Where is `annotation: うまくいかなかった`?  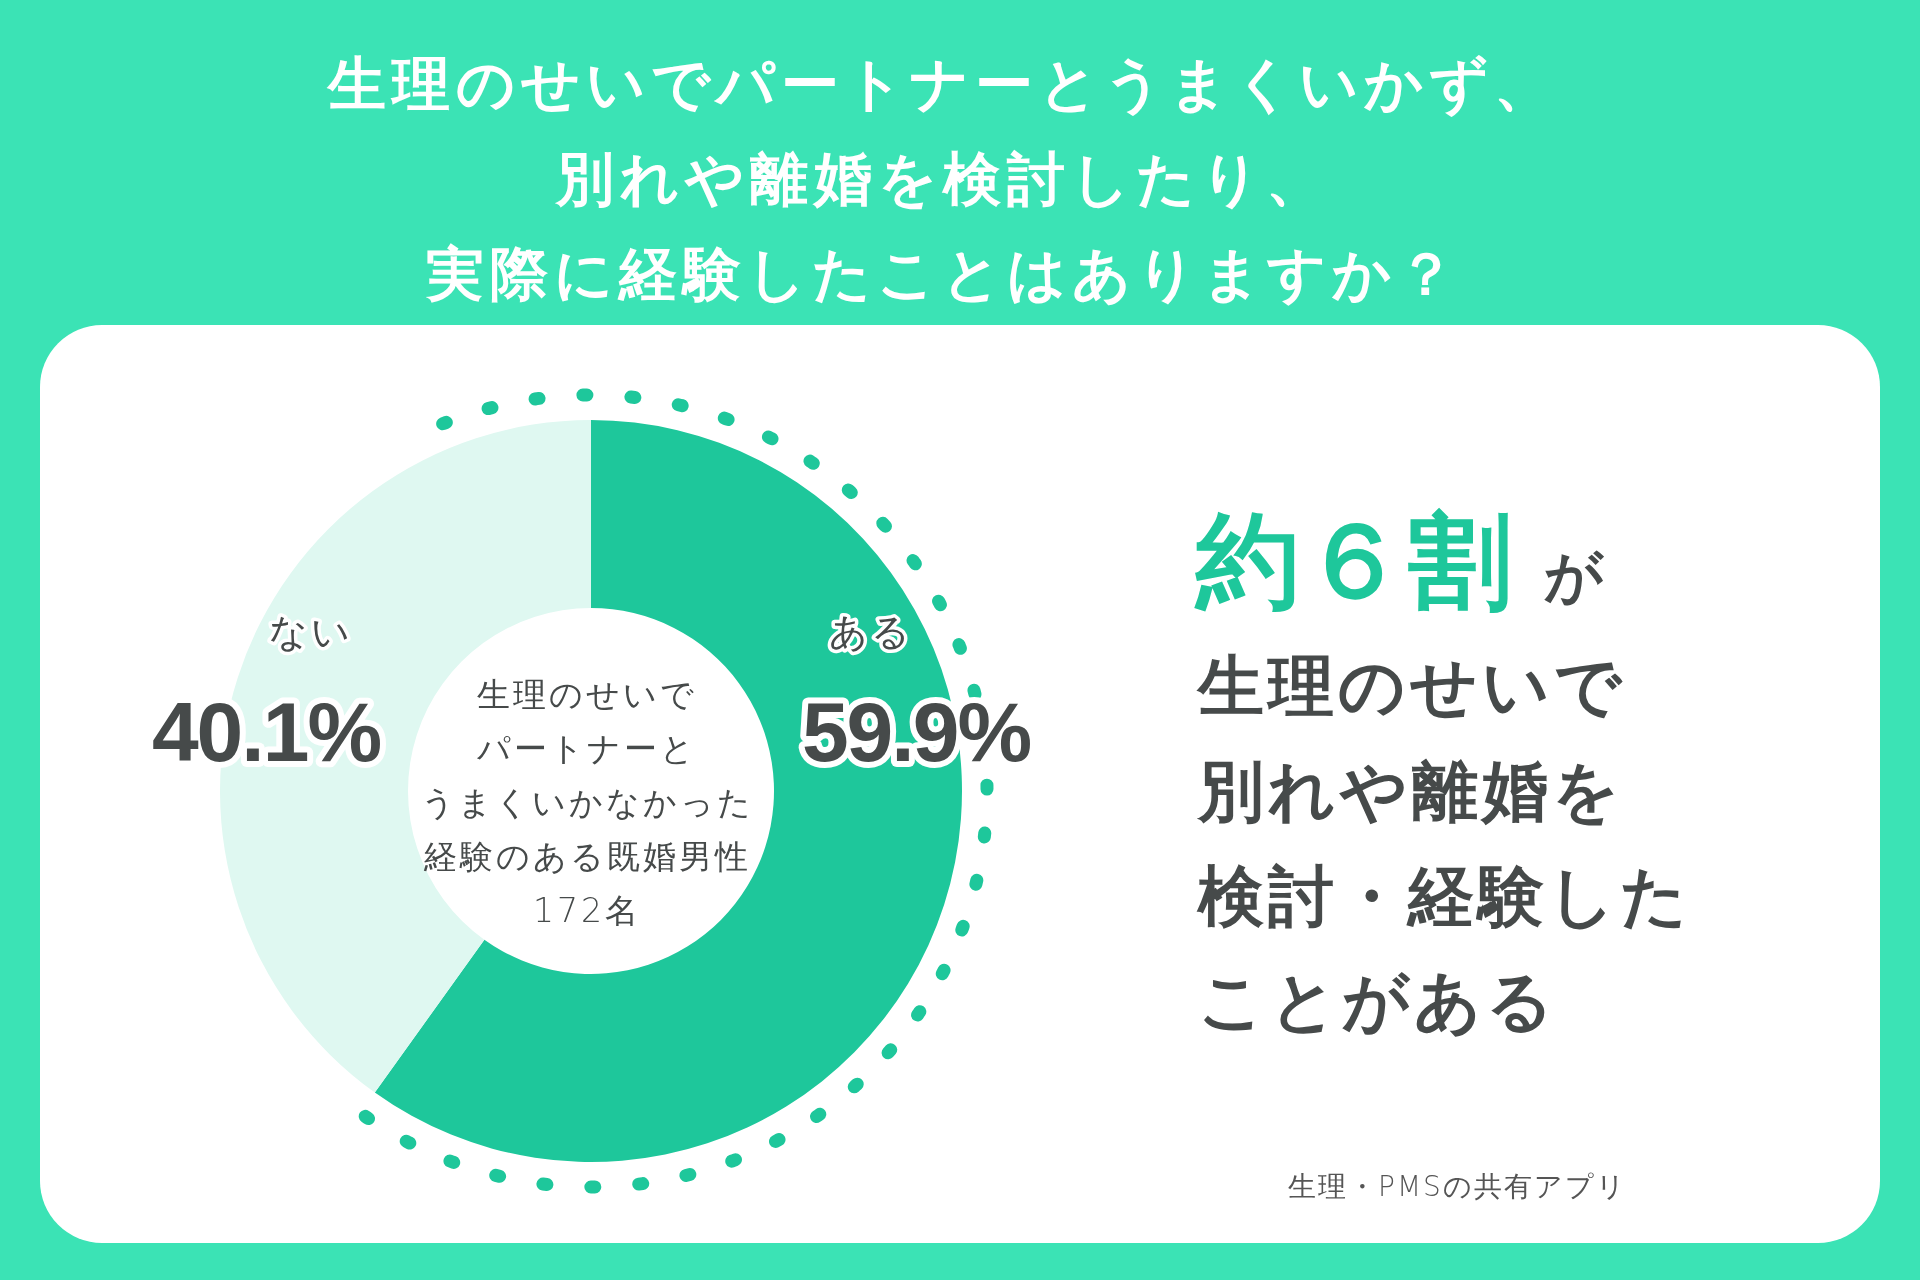
annotation: うまくいかなかった is located at coordinates (587, 802).